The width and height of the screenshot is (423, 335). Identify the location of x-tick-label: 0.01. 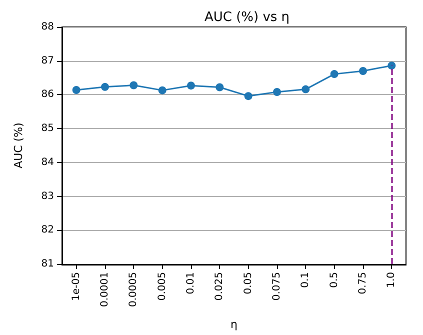
(191, 283).